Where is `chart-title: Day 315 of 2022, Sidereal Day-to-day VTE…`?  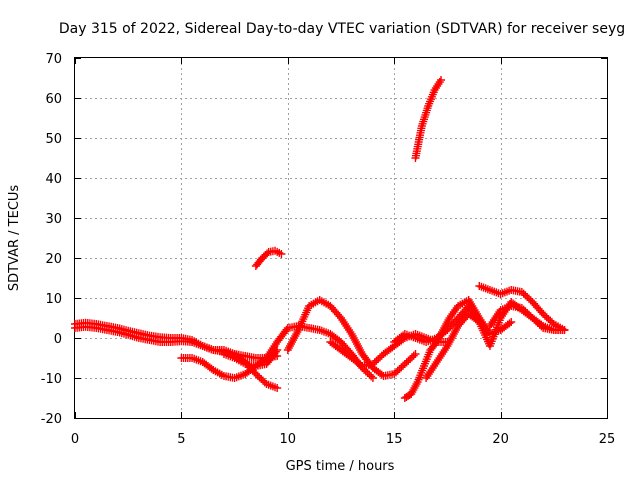
chart-title: Day 315 of 2022, Sidereal Day-to-day VTE… is located at coordinates (342, 29).